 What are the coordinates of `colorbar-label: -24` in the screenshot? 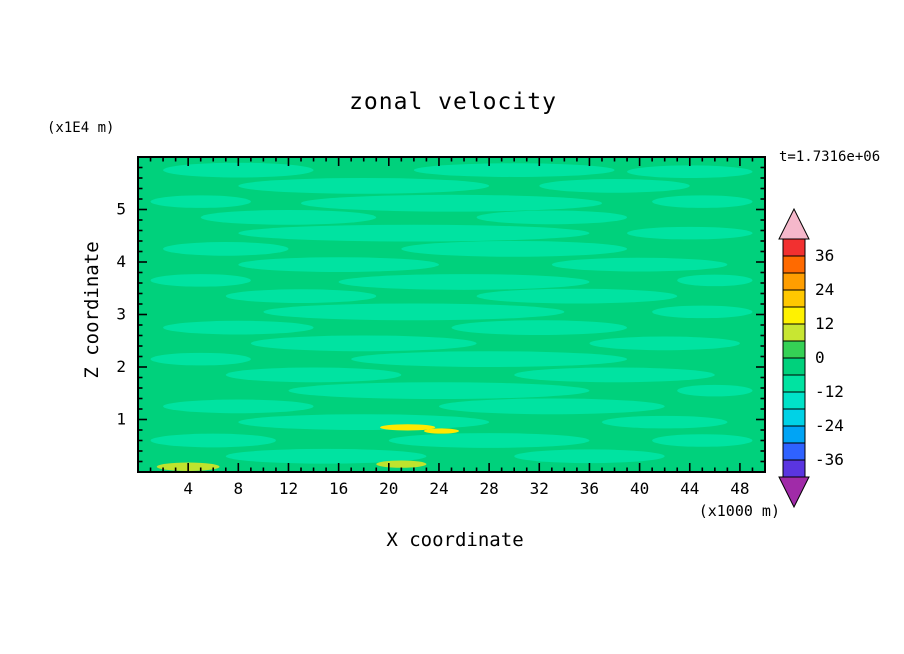 It's located at (829, 425).